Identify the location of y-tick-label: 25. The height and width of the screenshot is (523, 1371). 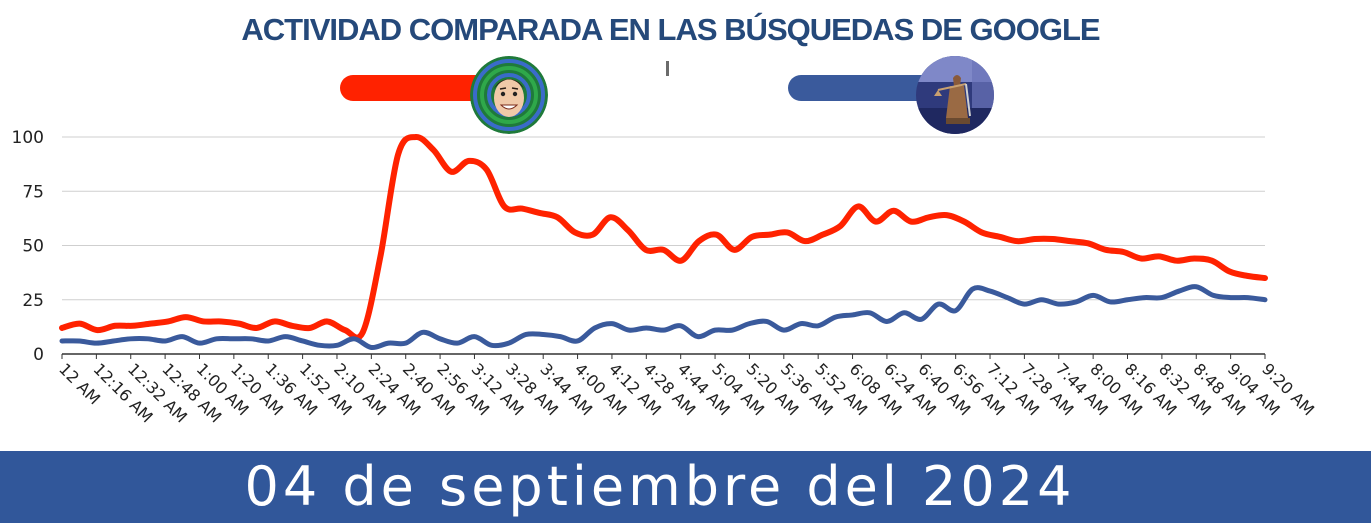
(33, 301).